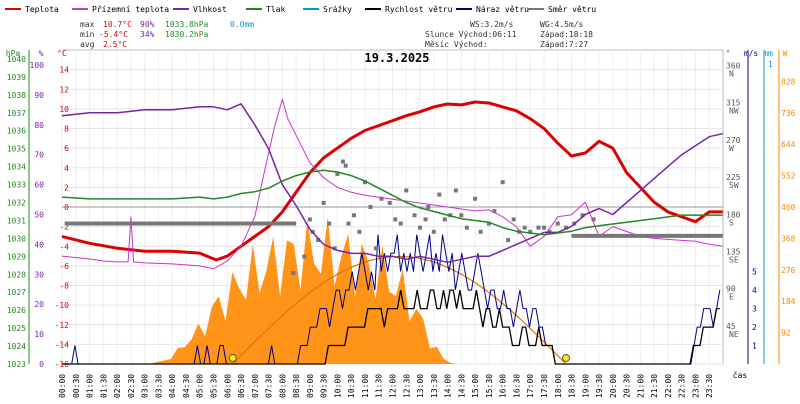 Image resolution: width=800 pixels, height=404 pixels. I want to click on time-tick: 20:00, so click(613, 386).